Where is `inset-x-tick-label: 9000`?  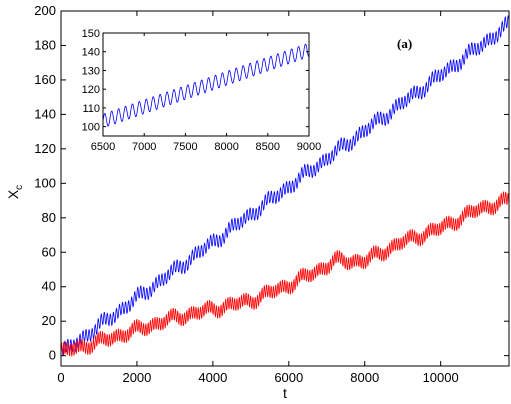
inset-x-tick-label: 9000 is located at coordinates (309, 147).